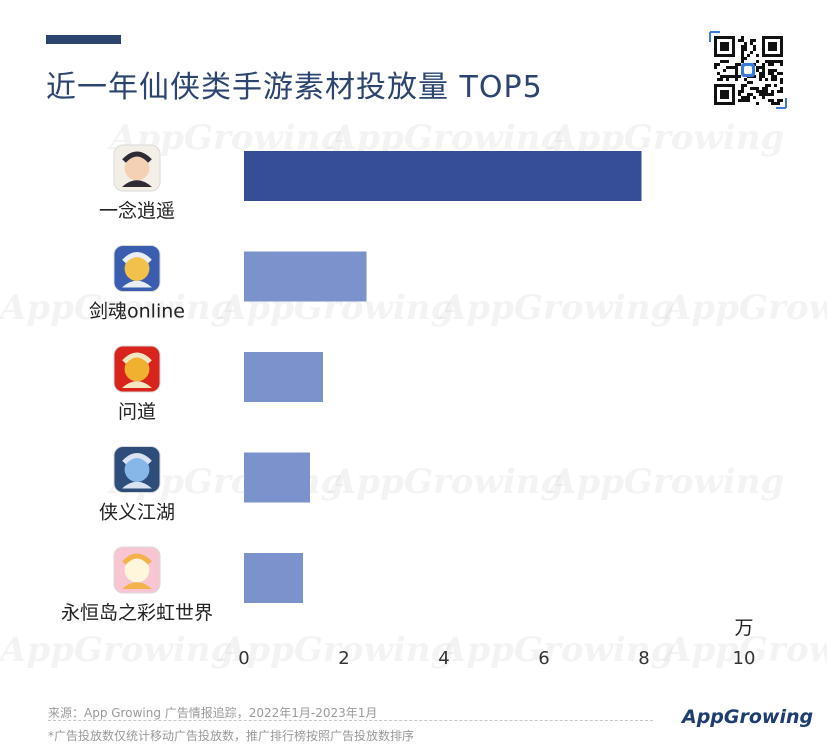 The width and height of the screenshot is (827, 756). Describe the element at coordinates (137, 513) in the screenshot. I see `category-label-4: 侠义江湖` at that location.